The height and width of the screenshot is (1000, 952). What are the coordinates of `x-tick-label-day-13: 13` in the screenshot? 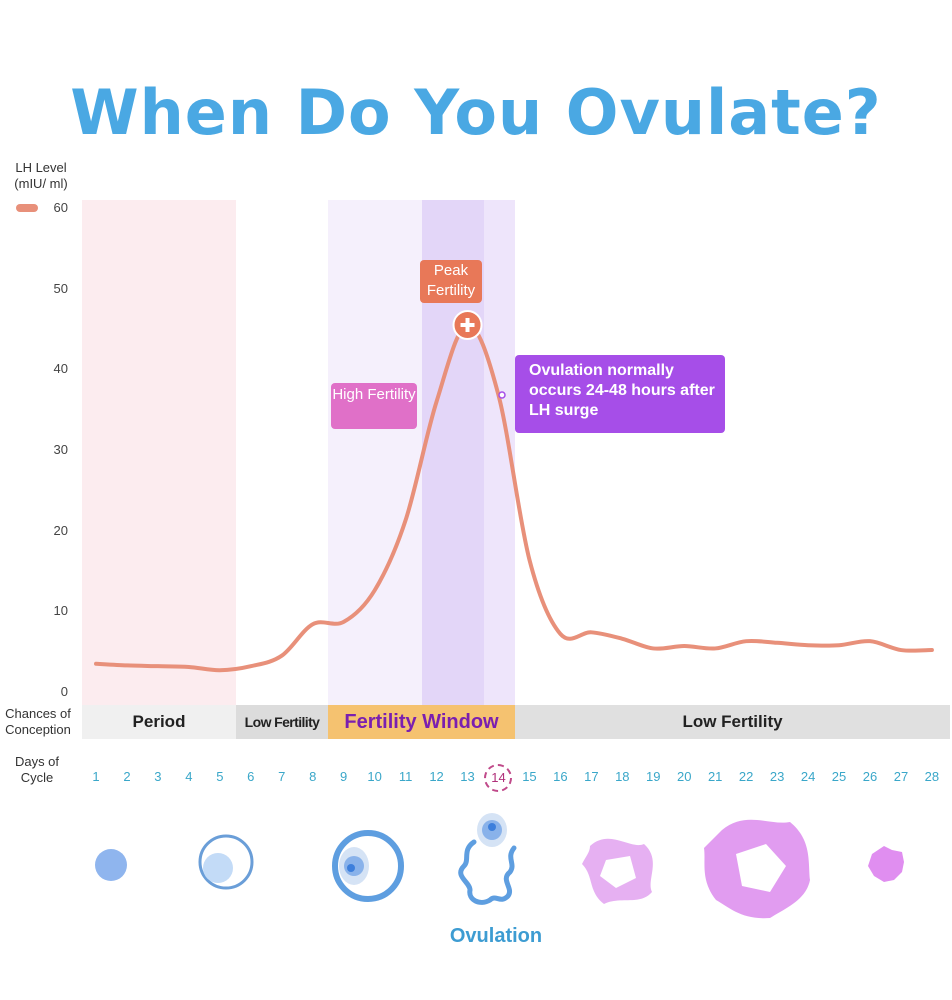 It's located at (467, 776).